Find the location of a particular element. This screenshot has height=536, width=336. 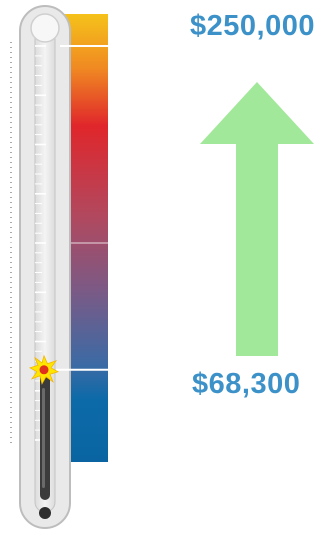

scale-ticks is located at coordinates (40, 243).